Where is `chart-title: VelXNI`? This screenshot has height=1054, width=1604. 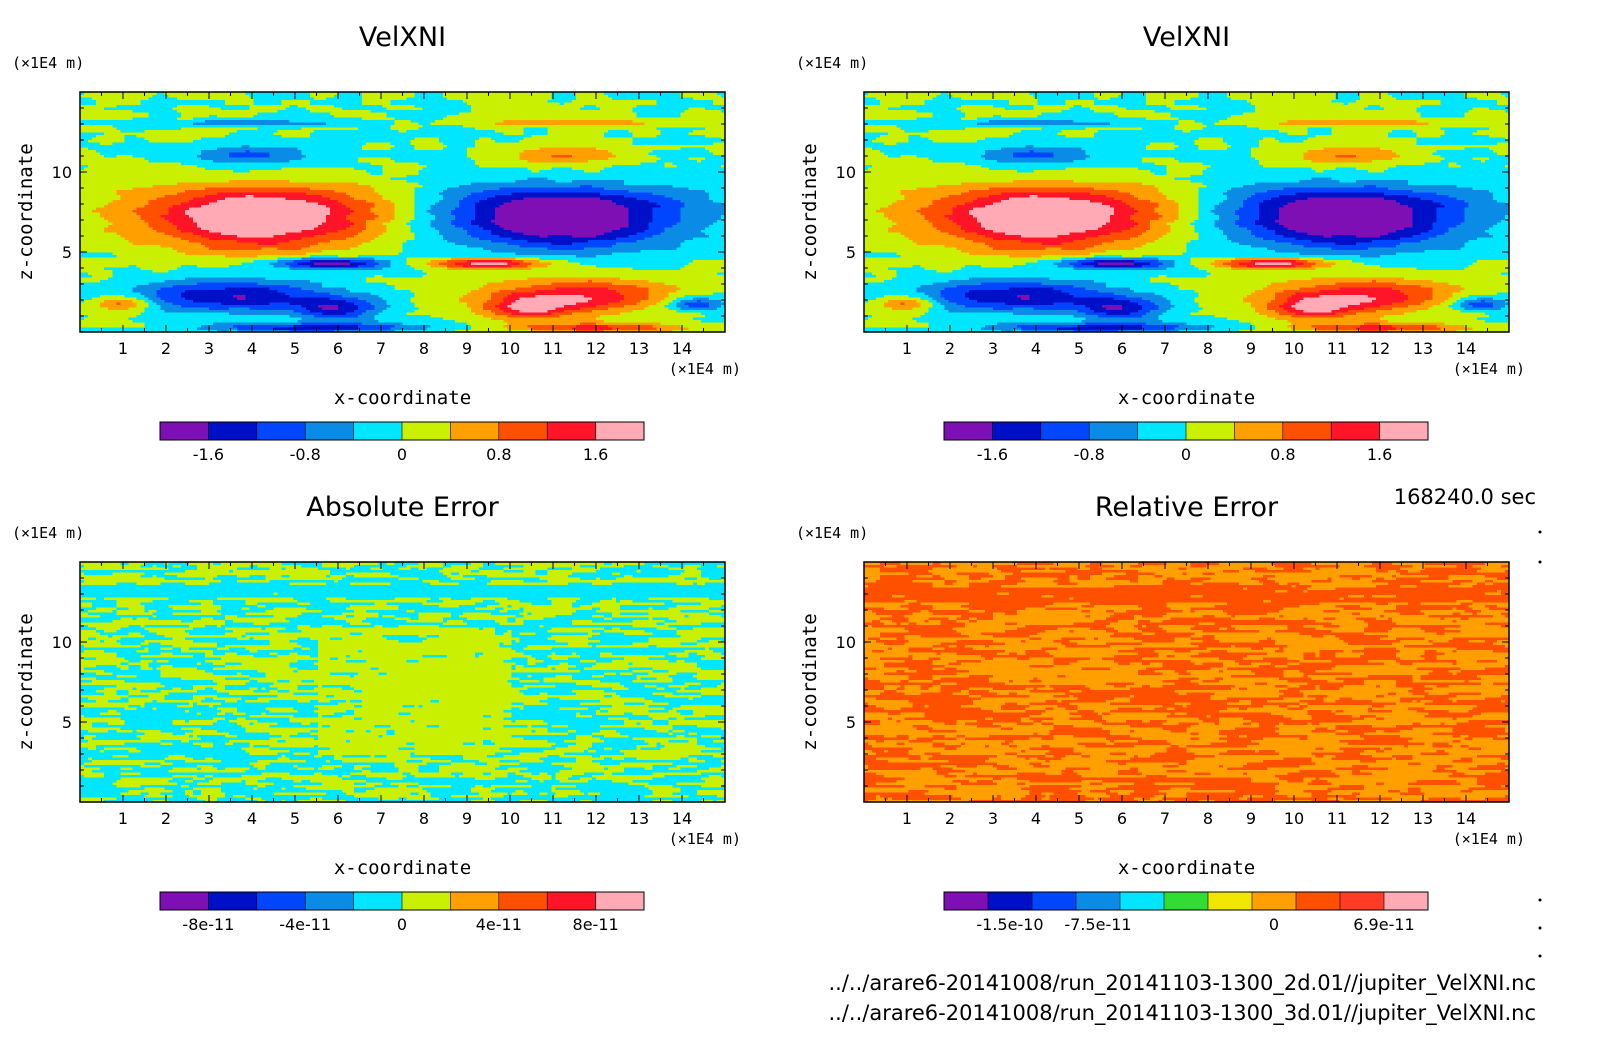 chart-title: VelXNI is located at coordinates (402, 37).